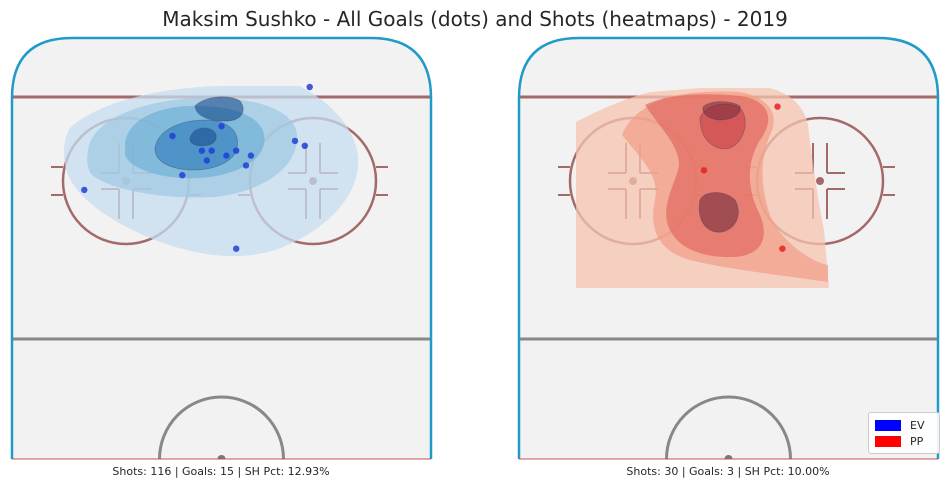  I want to click on legend-label-pp: PP, so click(917, 441).